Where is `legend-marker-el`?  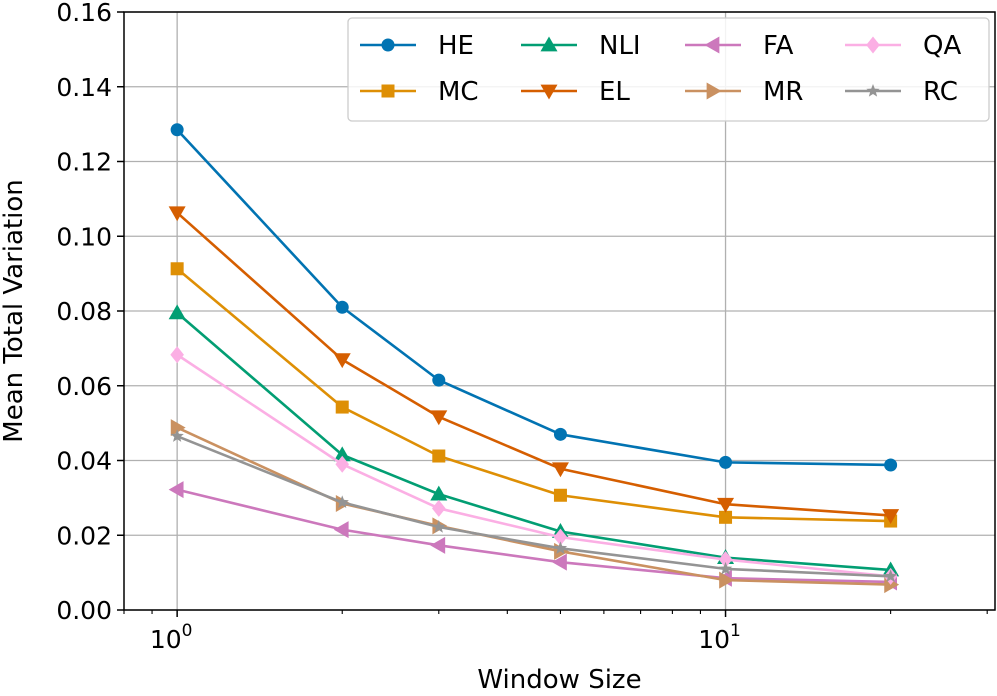 legend-marker-el is located at coordinates (549, 92).